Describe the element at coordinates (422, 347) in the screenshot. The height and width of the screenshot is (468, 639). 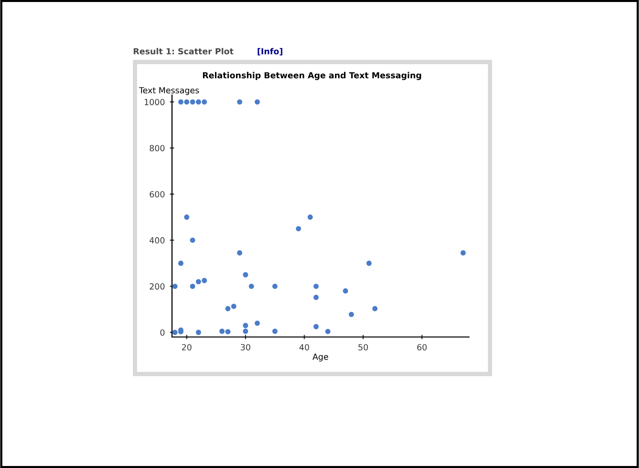
I see `x-tick-label: 60` at that location.